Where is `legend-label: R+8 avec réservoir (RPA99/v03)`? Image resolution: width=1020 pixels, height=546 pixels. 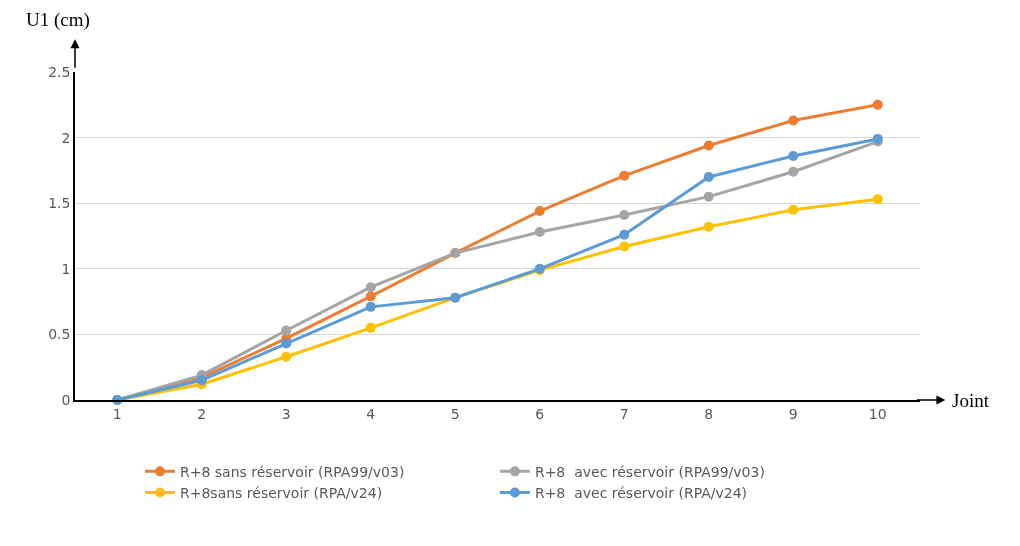 legend-label: R+8 avec réservoir (RPA99/v03) is located at coordinates (649, 471).